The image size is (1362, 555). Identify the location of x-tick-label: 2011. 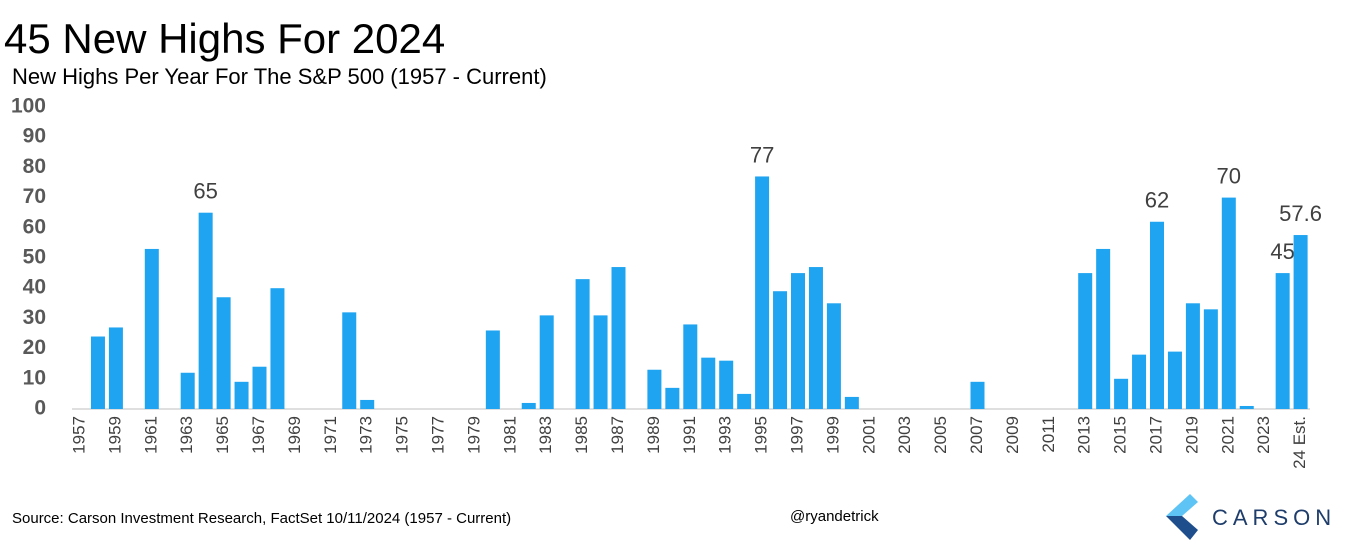
(1048, 434).